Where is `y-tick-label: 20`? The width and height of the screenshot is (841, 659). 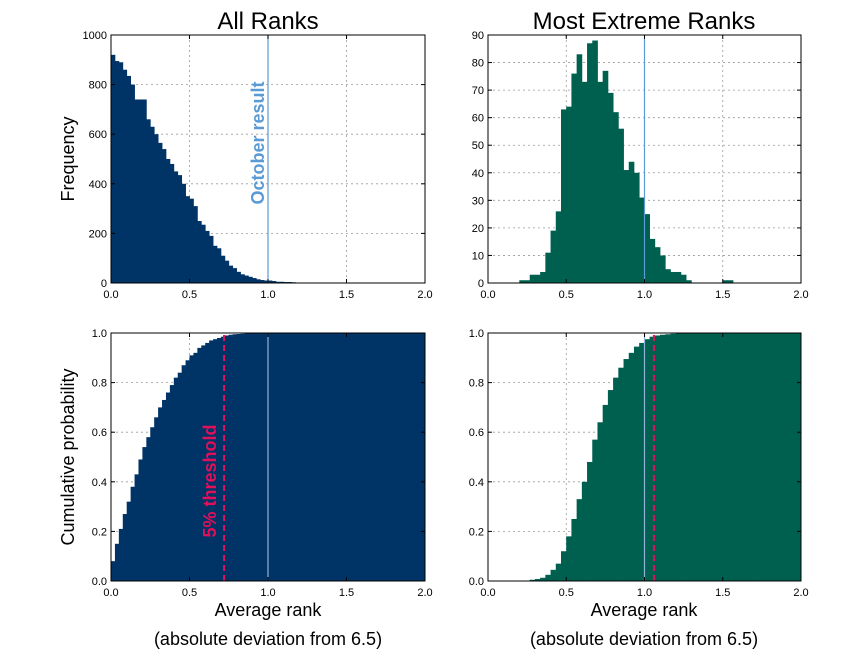 y-tick-label: 20 is located at coordinates (478, 229).